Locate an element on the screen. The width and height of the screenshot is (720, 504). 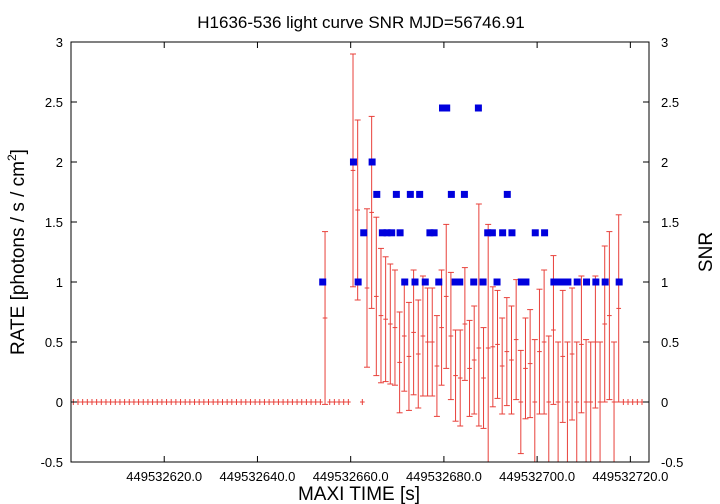
y-axis-label: RATE [photons / s / cm2] is located at coordinates (17, 252).